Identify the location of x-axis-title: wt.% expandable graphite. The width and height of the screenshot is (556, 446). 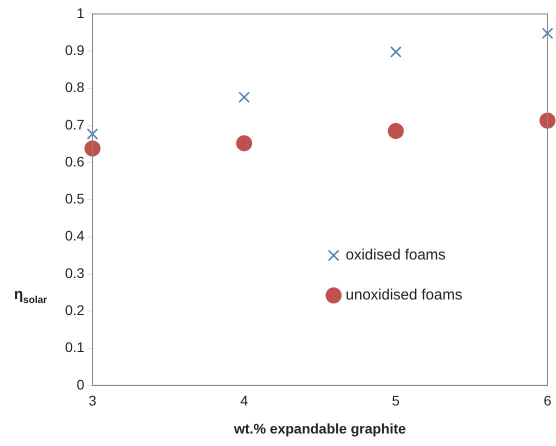
(319, 428).